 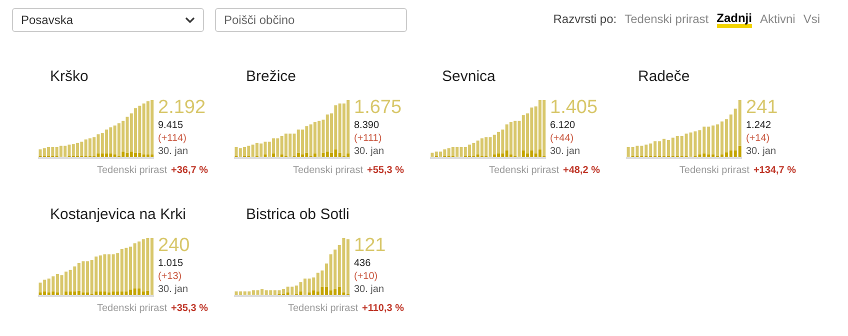 I want to click on text: +55,3 %, so click(x=385, y=170).